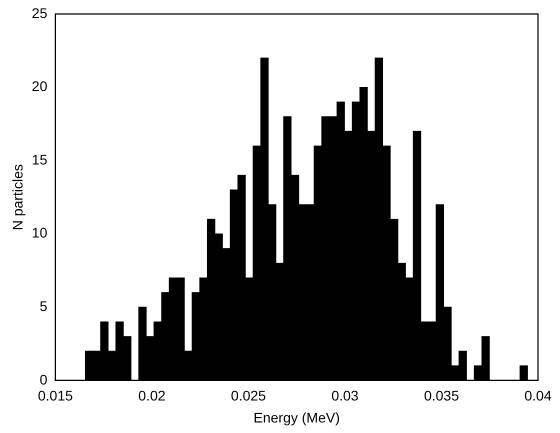  Describe the element at coordinates (442, 396) in the screenshot. I see `x-tick-label: 0.035` at that location.